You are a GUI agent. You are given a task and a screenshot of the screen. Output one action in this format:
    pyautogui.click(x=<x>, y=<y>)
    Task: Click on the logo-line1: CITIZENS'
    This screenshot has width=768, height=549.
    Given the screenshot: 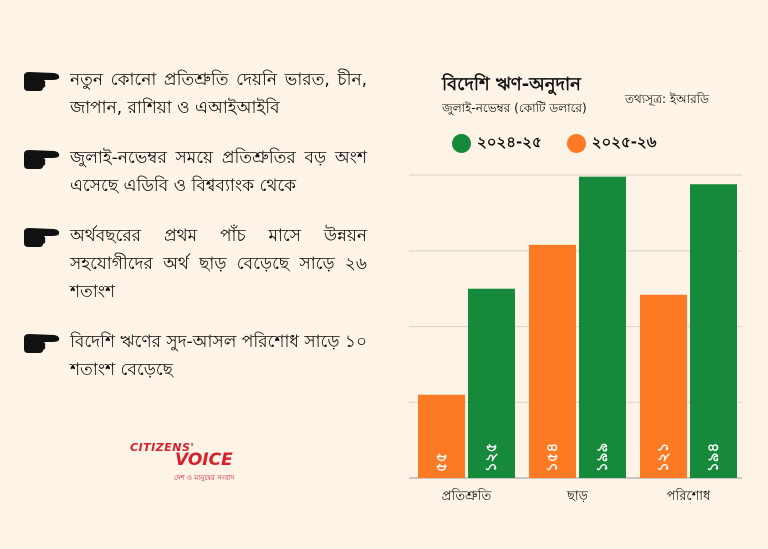 What is the action you would take?
    pyautogui.click(x=162, y=447)
    